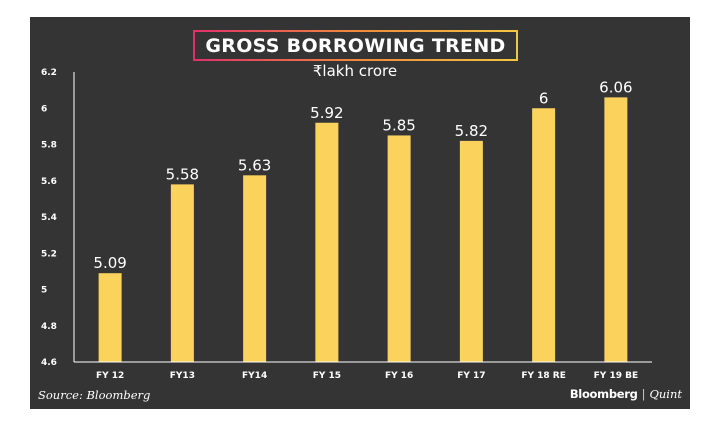  I want to click on y-axis: 4.6 4.8 5 5.2 5.4 5.6 5.8 6 6.2, so click(58, 218).